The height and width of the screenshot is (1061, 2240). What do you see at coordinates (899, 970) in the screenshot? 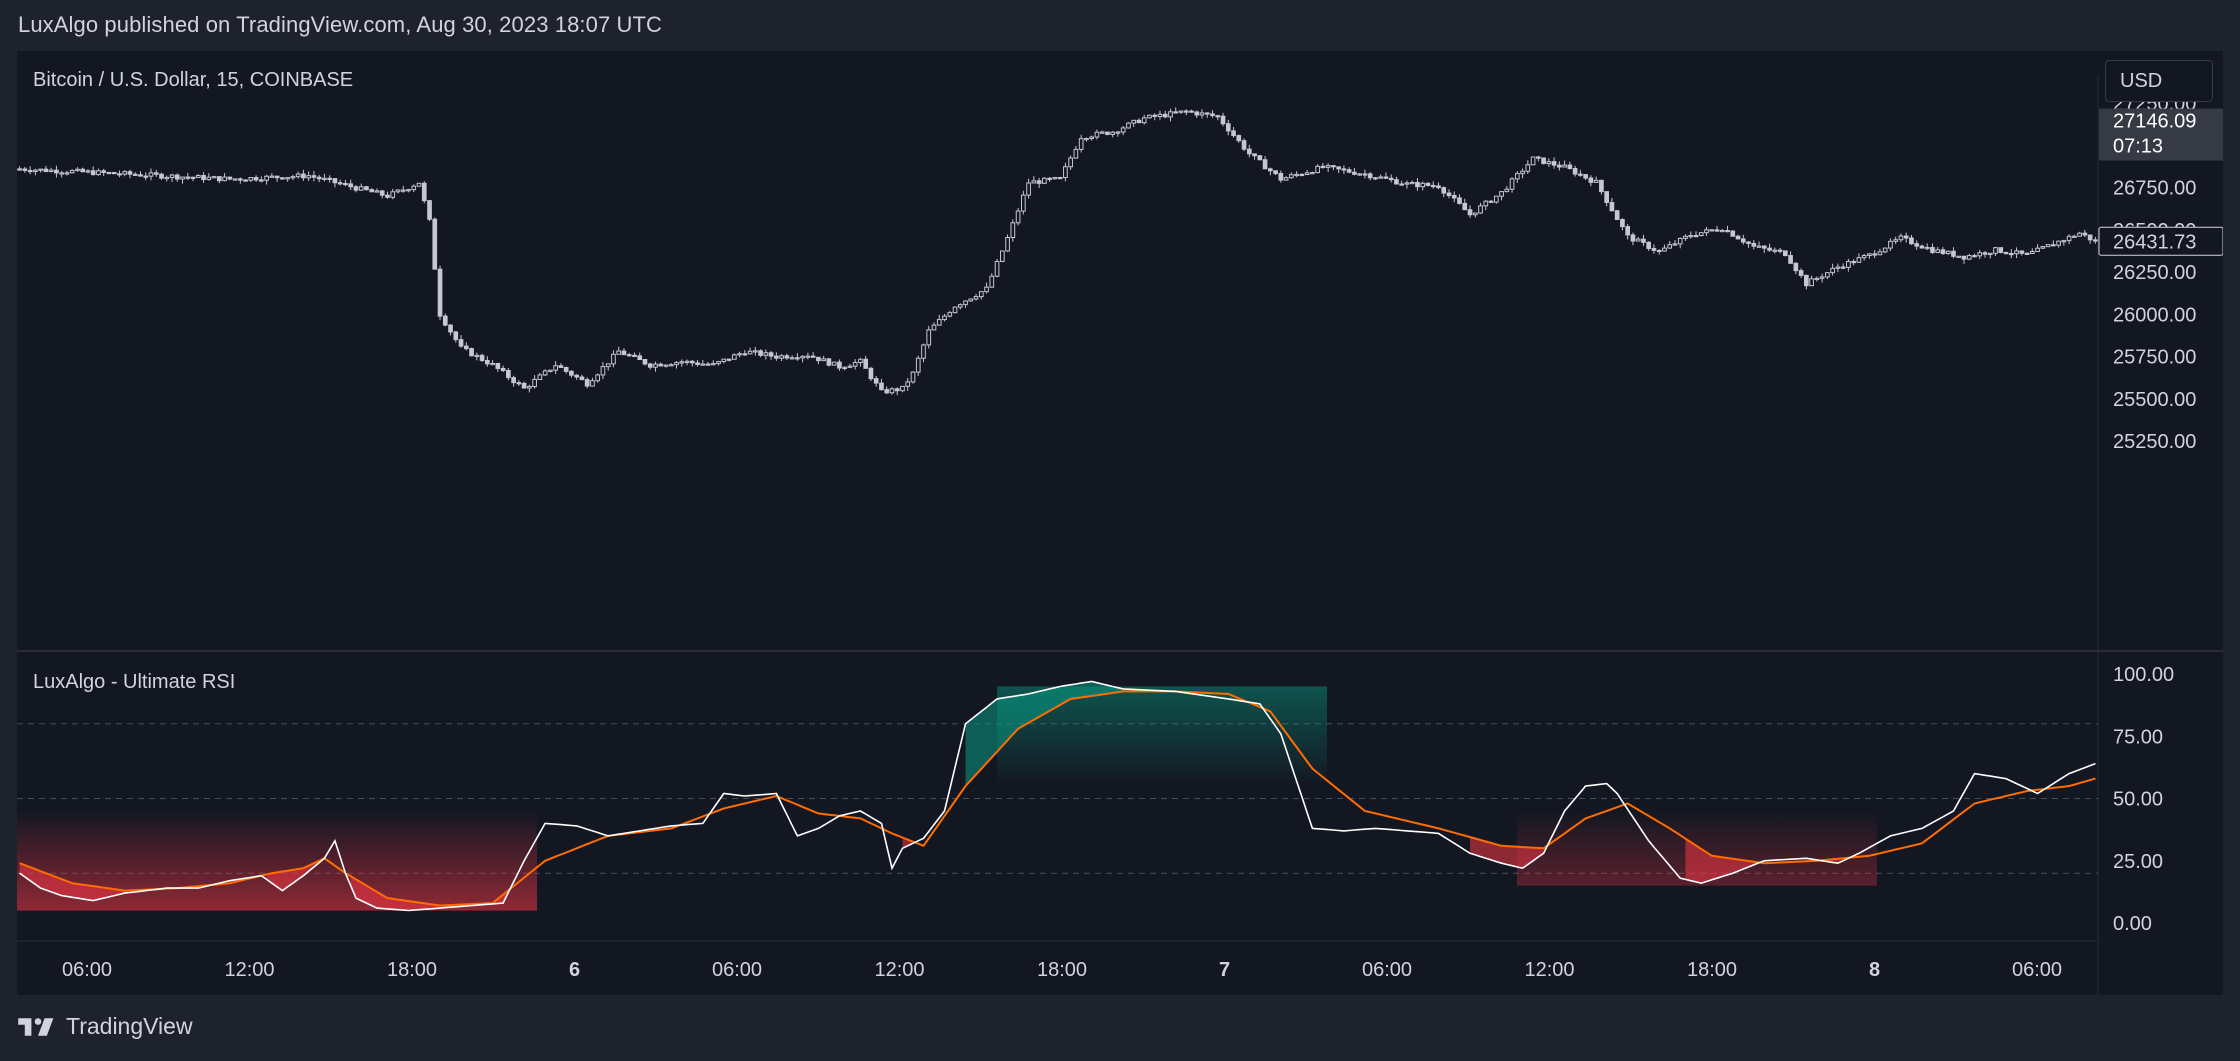
I see `time-tick-label: 12:00` at bounding box center [899, 970].